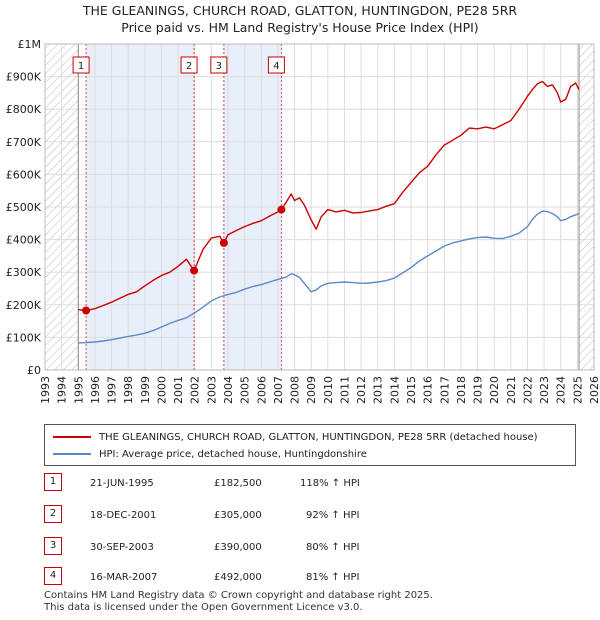  I want to click on transaction-row: 1 21-JUN-1995 £182,500 118% ↑ HPI, so click(300, 485).